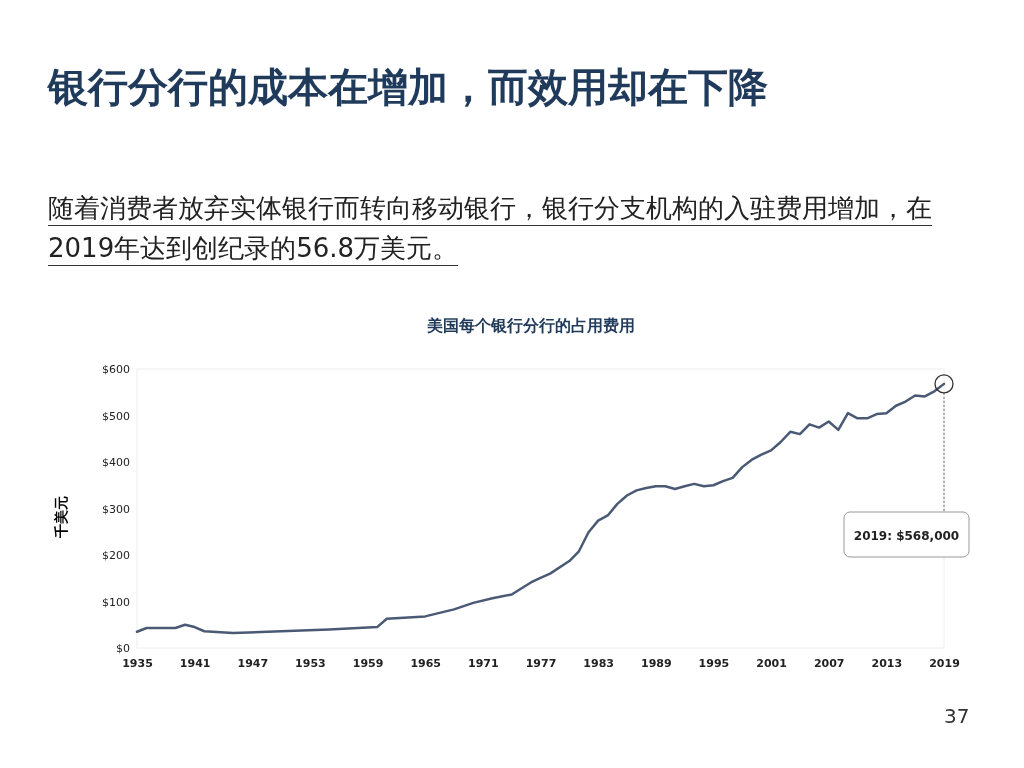 Image resolution: width=1024 pixels, height=768 pixels. I want to click on x-tick-label: 1995, so click(714, 663).